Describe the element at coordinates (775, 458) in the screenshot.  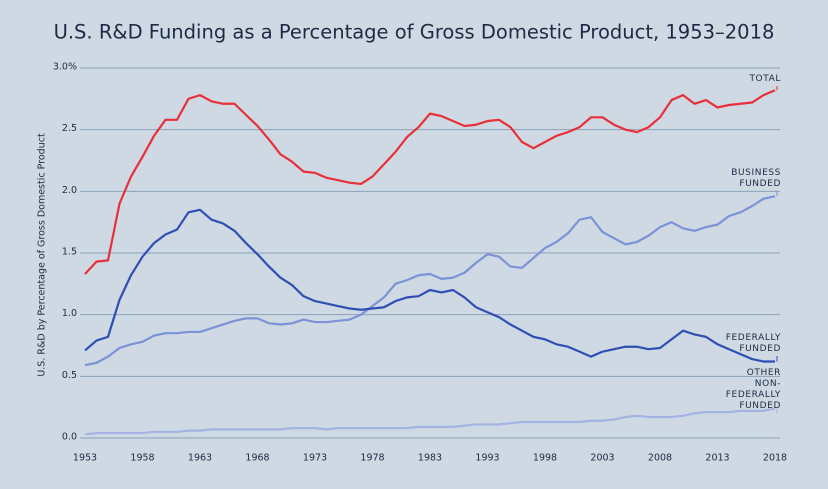
I see `x-tick-label: 2018` at that location.